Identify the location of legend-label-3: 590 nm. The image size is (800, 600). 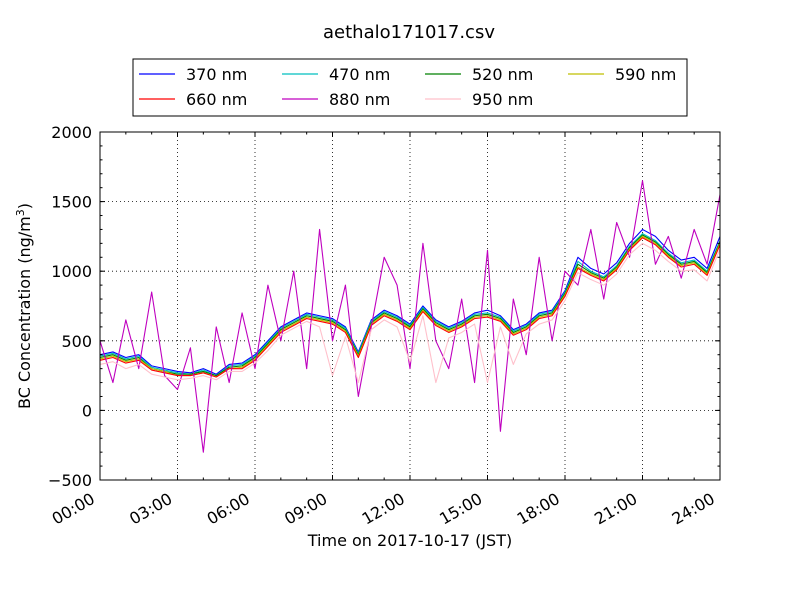
(645, 74).